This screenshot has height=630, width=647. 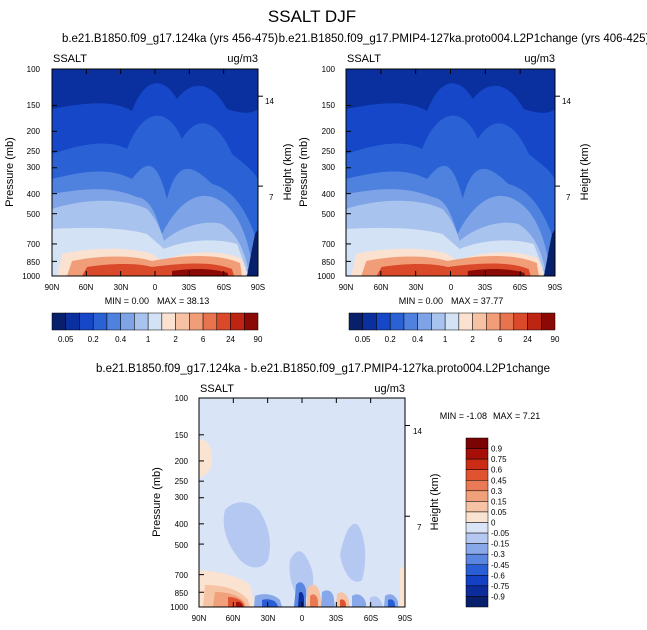 What do you see at coordinates (312, 16) in the screenshot?
I see `figure-title: SSALT DJF` at bounding box center [312, 16].